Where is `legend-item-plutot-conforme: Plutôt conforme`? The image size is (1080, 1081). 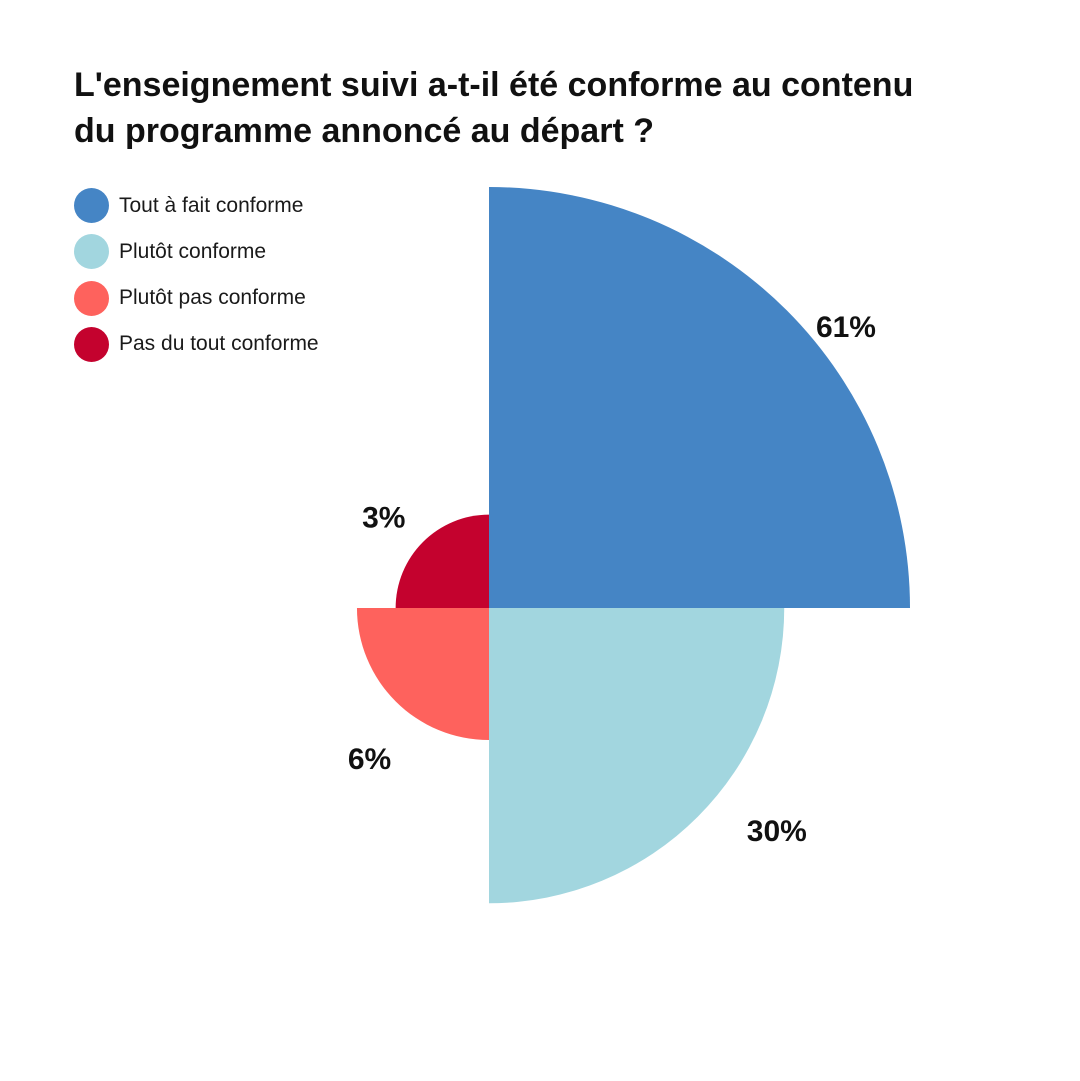 legend-item-plutot-conforme: Plutôt conforme is located at coordinates (196, 252).